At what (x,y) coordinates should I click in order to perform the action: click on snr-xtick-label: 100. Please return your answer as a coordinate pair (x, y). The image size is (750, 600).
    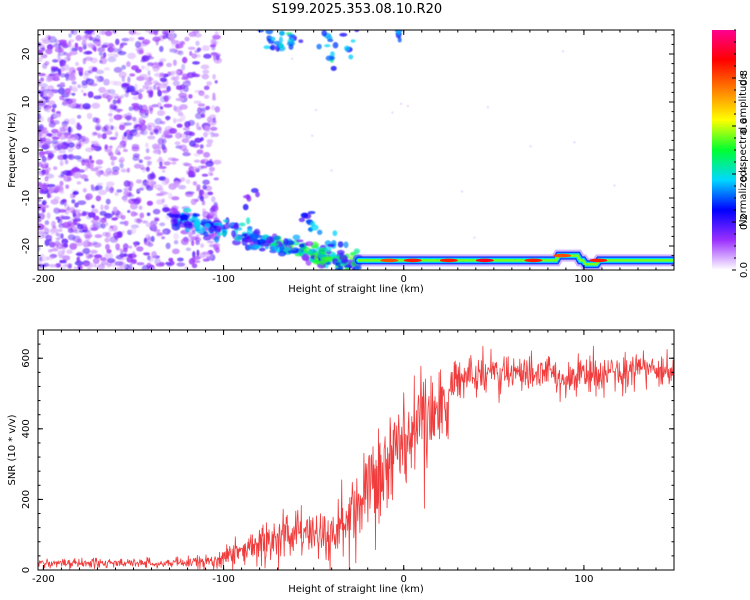
    Looking at the image, I should click on (583, 579).